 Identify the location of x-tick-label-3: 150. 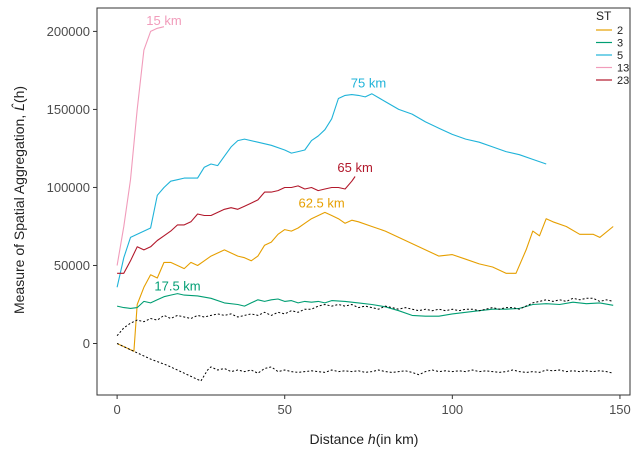
(620, 409).